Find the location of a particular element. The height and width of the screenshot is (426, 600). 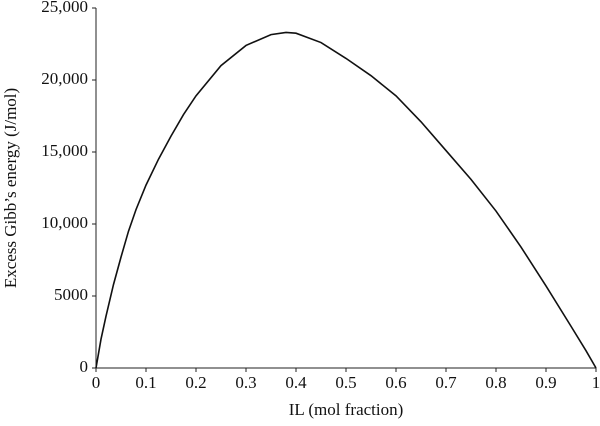

x-tick-label: 0.7 is located at coordinates (446, 382).